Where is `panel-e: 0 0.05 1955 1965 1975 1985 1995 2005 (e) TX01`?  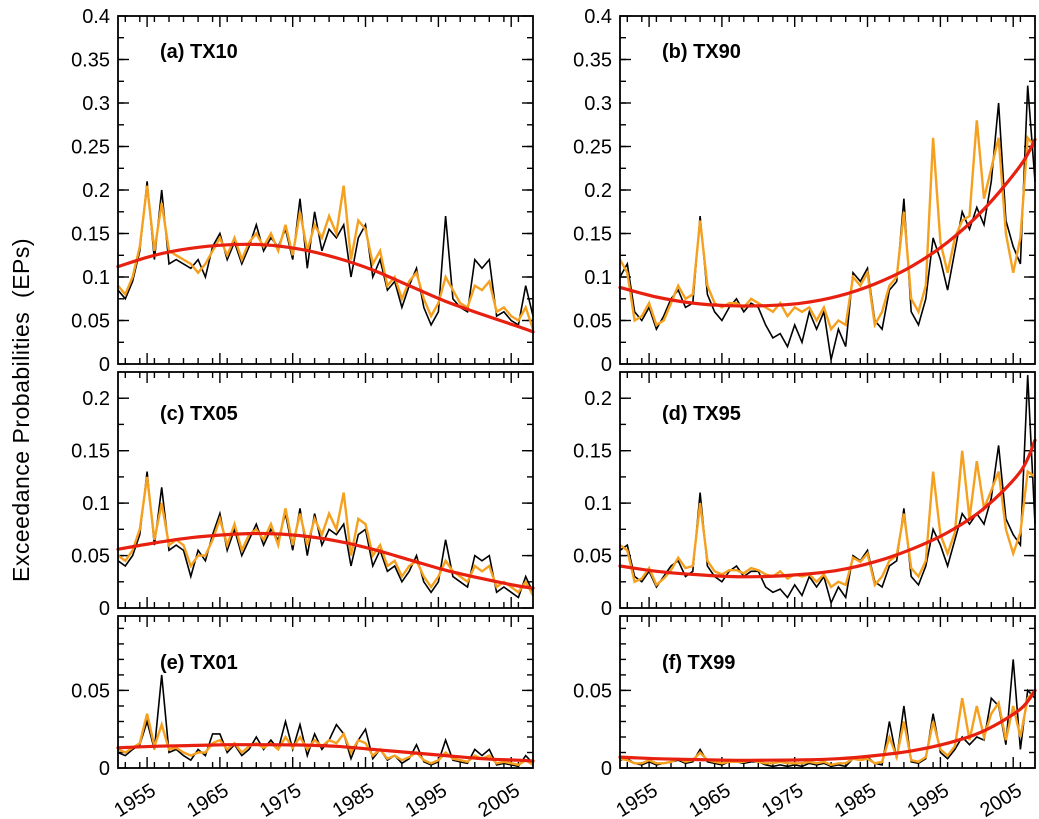
panel-e: 0 0.05 1955 1965 1975 1985 1995 2005 (e) TX01 is located at coordinates (303, 717).